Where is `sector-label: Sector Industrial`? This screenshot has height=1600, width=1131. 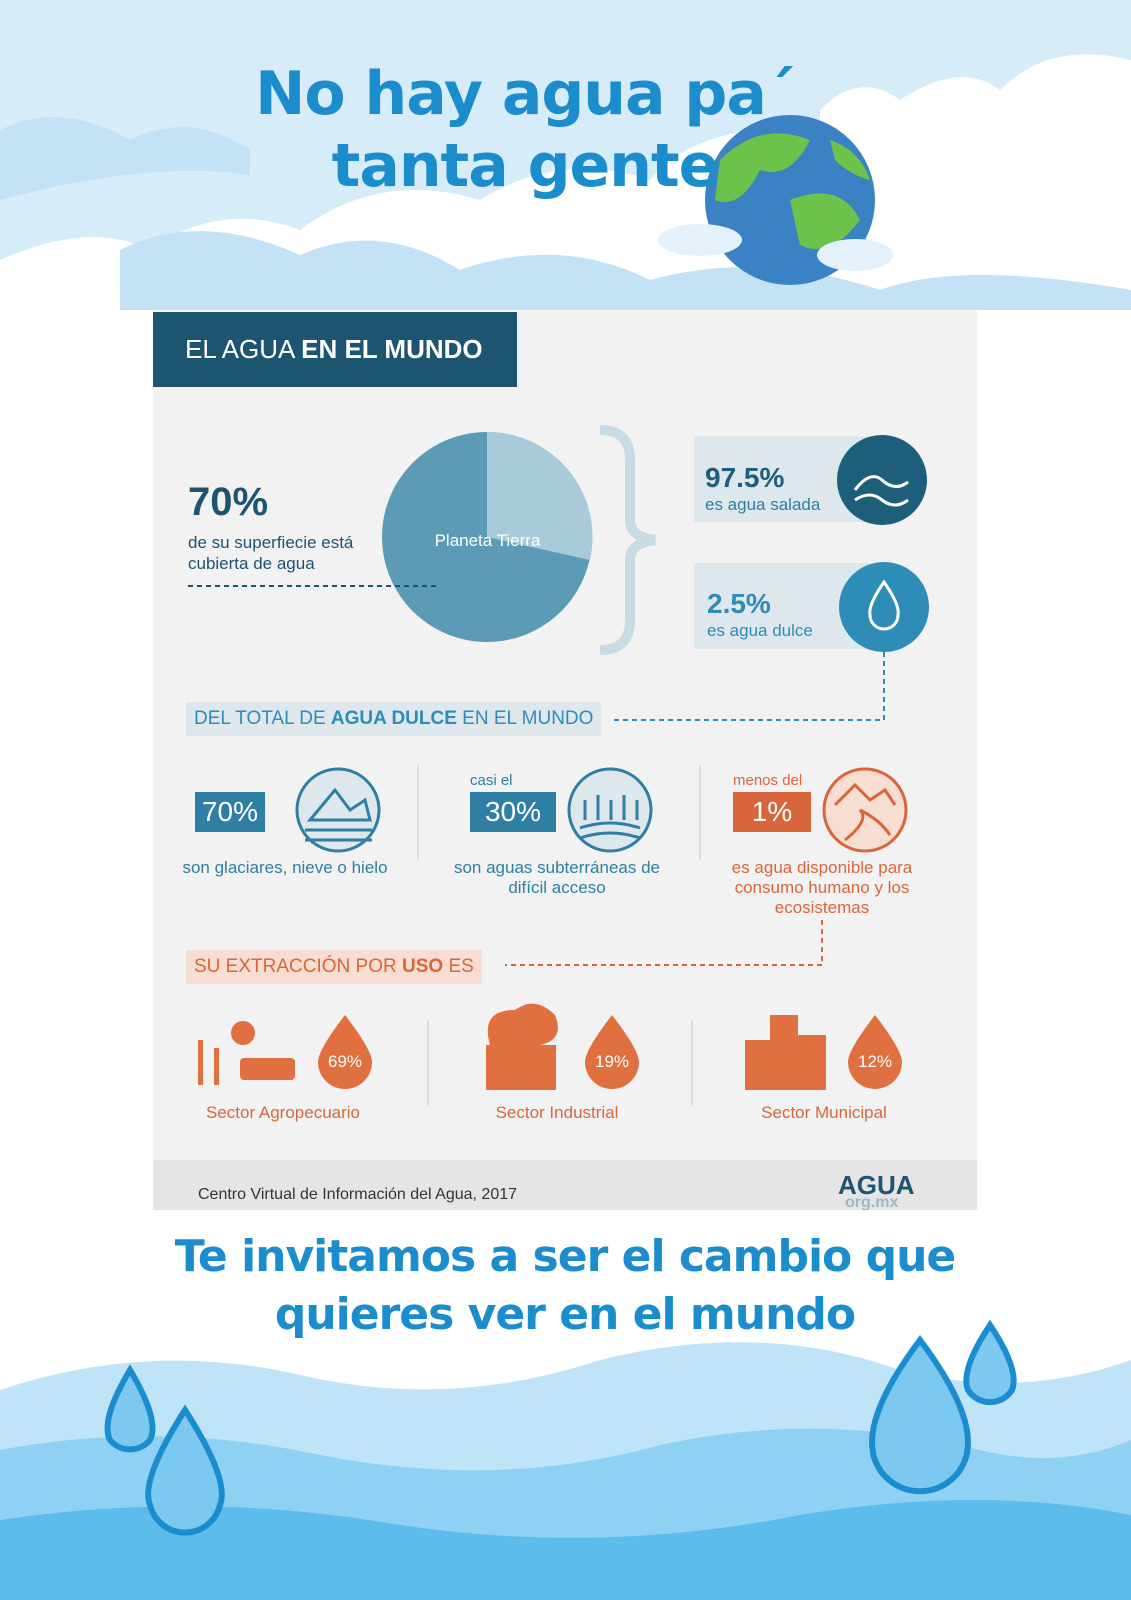
sector-label: Sector Industrial is located at coordinates (557, 1112).